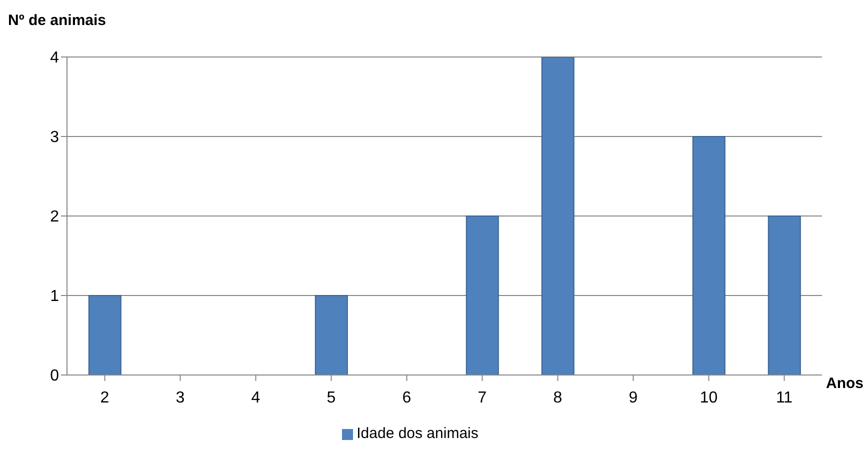 The height and width of the screenshot is (470, 868). Describe the element at coordinates (105, 397) in the screenshot. I see `x-tick-label: 2` at that location.